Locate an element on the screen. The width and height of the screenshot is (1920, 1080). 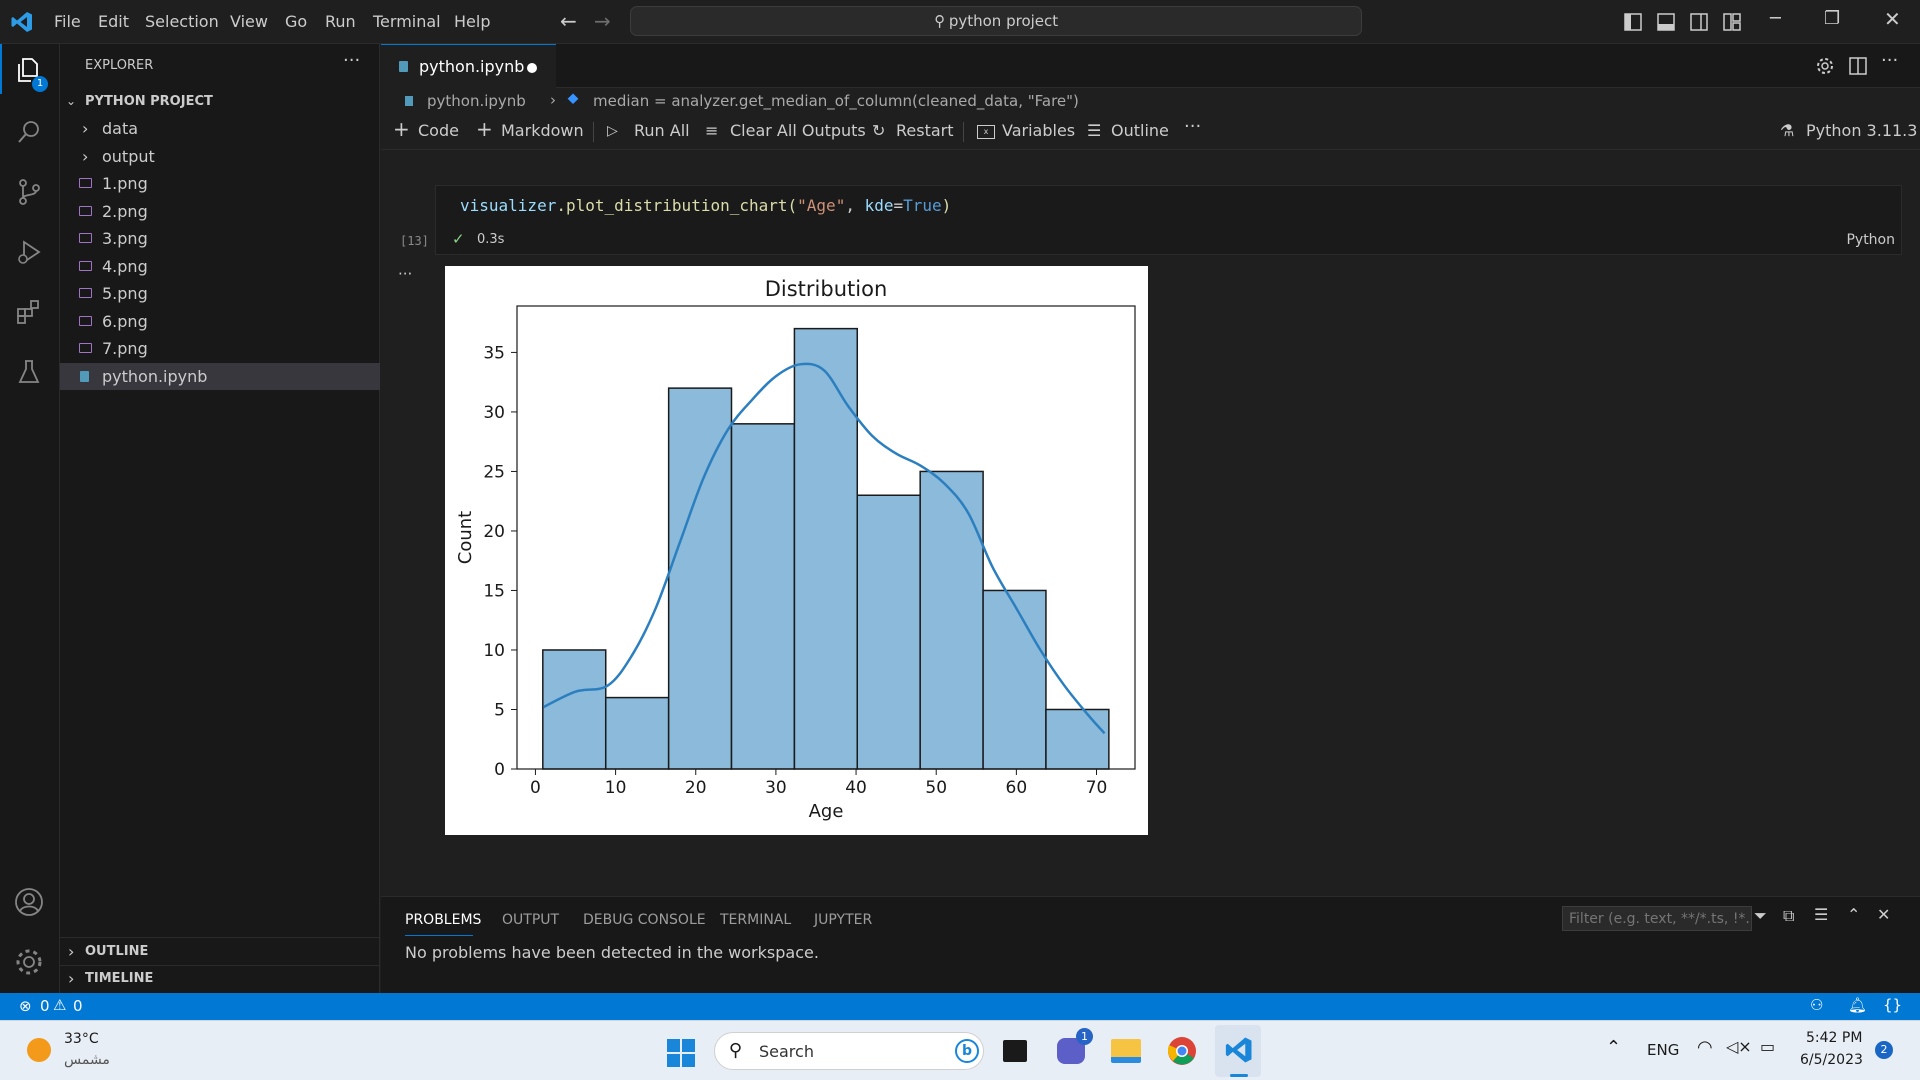
outline-list-icon: ☰ is located at coordinates (1094, 130).